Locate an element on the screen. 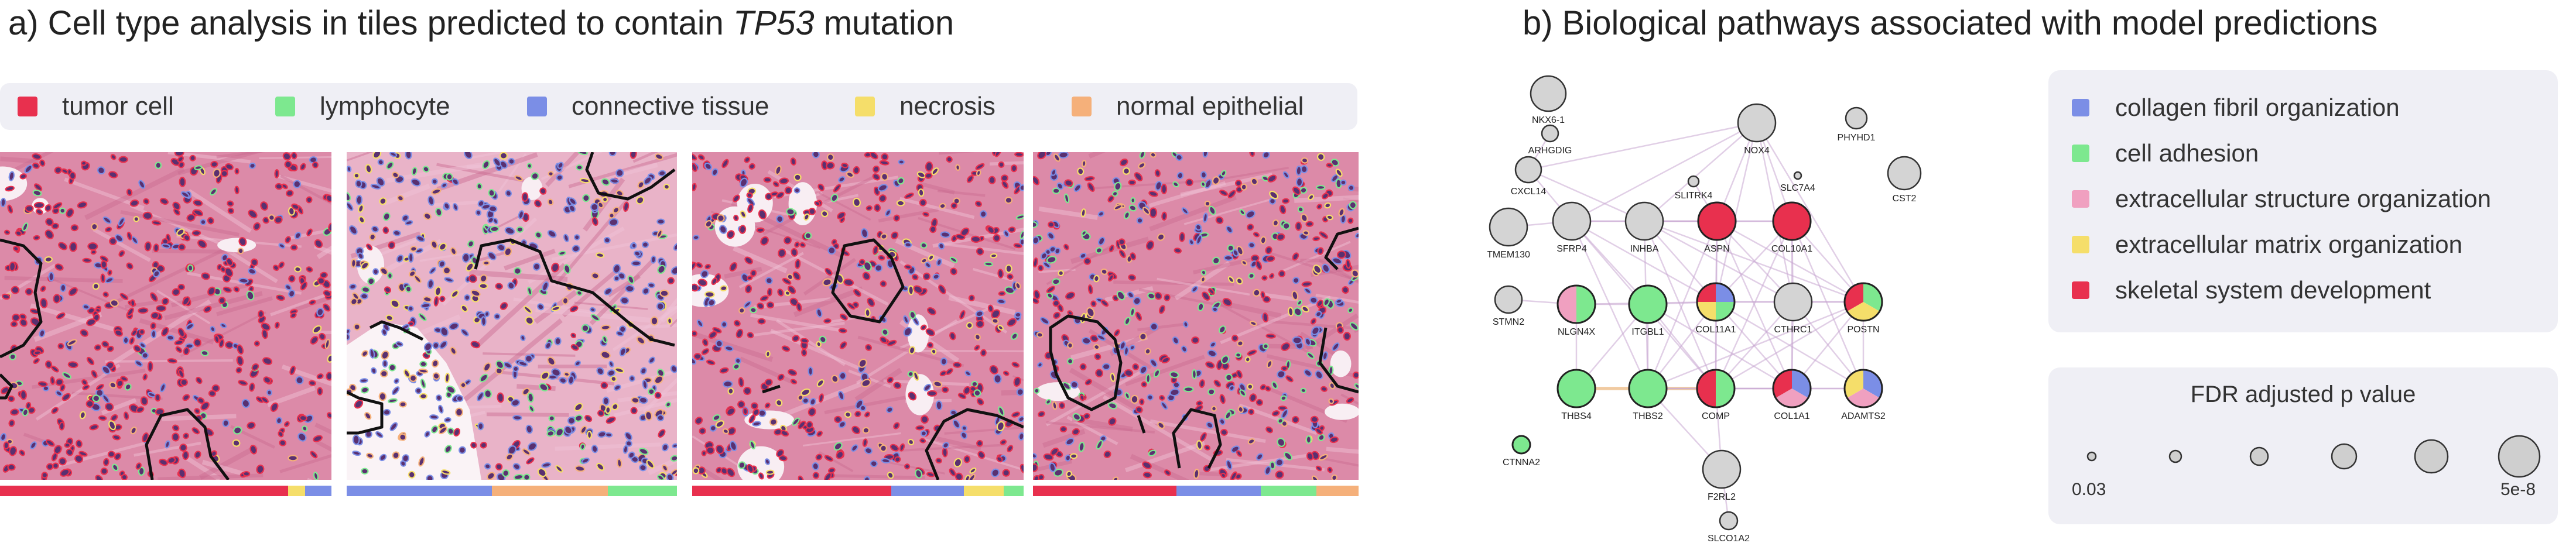 The width and height of the screenshot is (2576, 543). gene-node-nkx6-1: NKX6-1 is located at coordinates (1548, 100).